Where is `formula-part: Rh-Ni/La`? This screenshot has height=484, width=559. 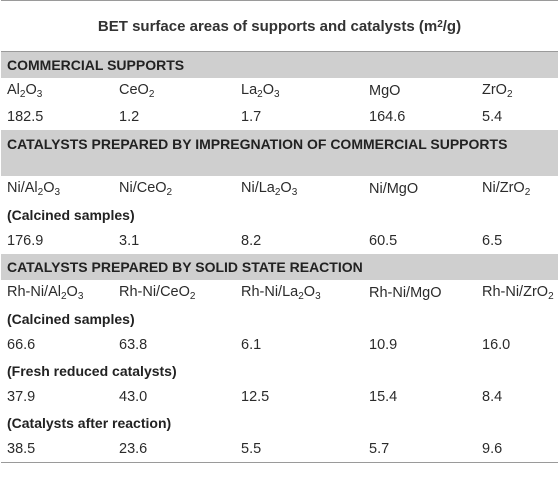 formula-part: Rh-Ni/La is located at coordinates (270, 292).